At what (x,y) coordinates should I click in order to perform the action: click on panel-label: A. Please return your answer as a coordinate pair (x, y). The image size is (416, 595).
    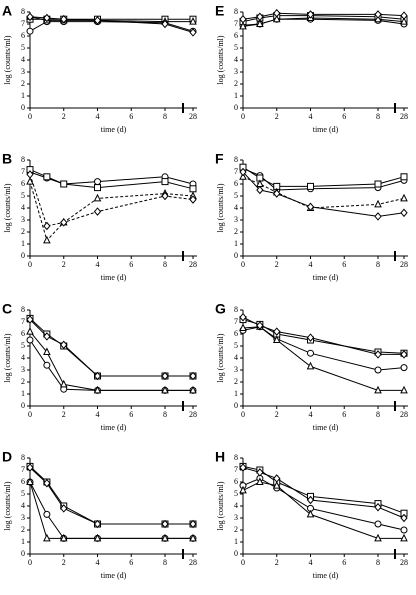
    Looking at the image, I should click on (7, 11).